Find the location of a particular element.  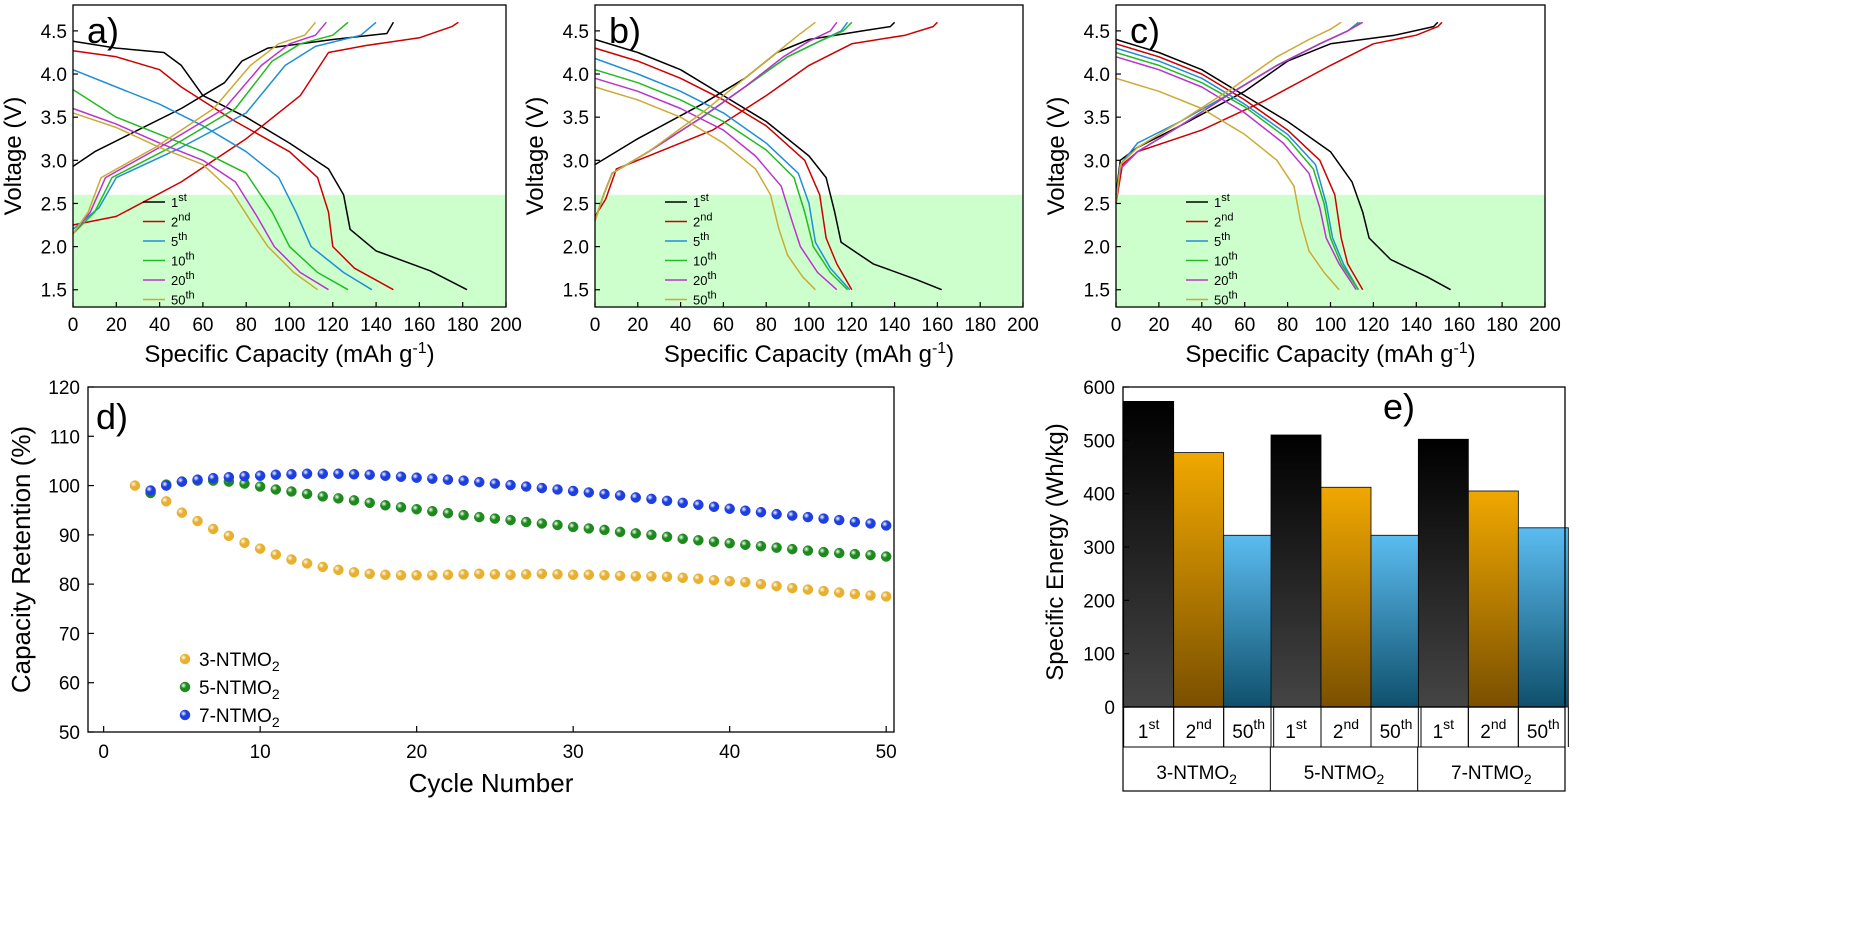

y-tick-label: 2.0 is located at coordinates (1097, 248).